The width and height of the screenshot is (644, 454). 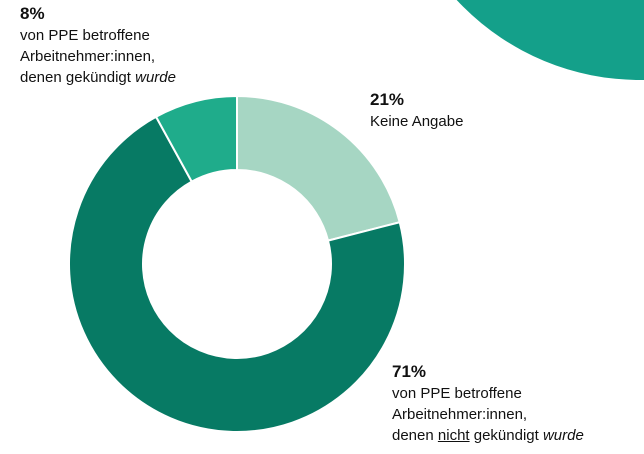 I want to click on label-text: denen gekündigt, so click(x=78, y=77).